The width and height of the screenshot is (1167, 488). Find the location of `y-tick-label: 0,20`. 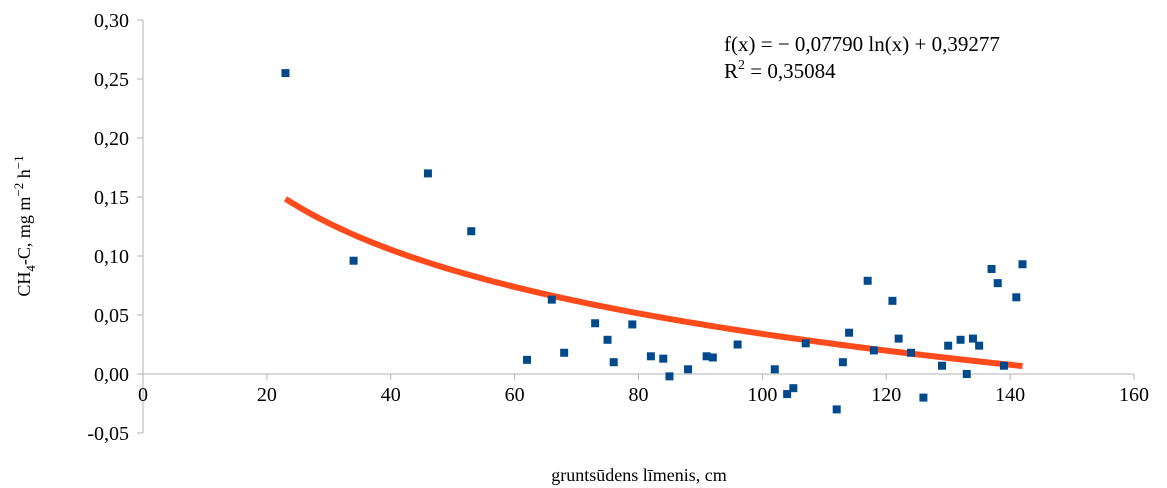

y-tick-label: 0,20 is located at coordinates (111, 139).